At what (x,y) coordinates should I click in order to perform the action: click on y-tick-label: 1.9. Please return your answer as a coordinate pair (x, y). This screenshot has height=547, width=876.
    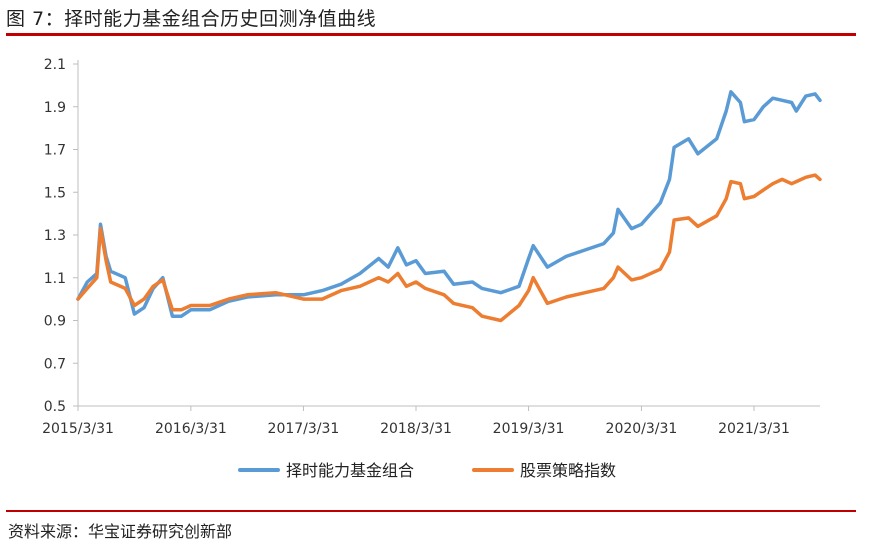
    Looking at the image, I should click on (55, 108).